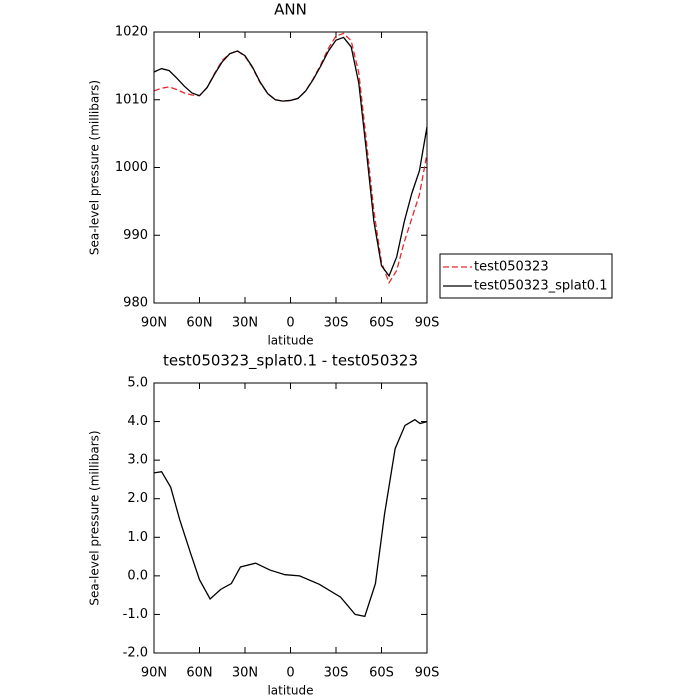 The width and height of the screenshot is (700, 700). Describe the element at coordinates (135, 303) in the screenshot. I see `y-tick-label: 980` at that location.